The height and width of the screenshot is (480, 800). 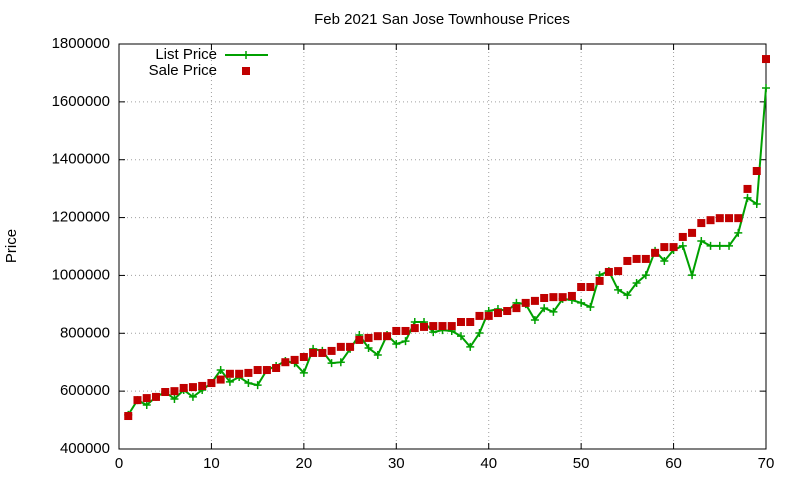 I want to click on y-tick-label: 600000, so click(x=85, y=390).